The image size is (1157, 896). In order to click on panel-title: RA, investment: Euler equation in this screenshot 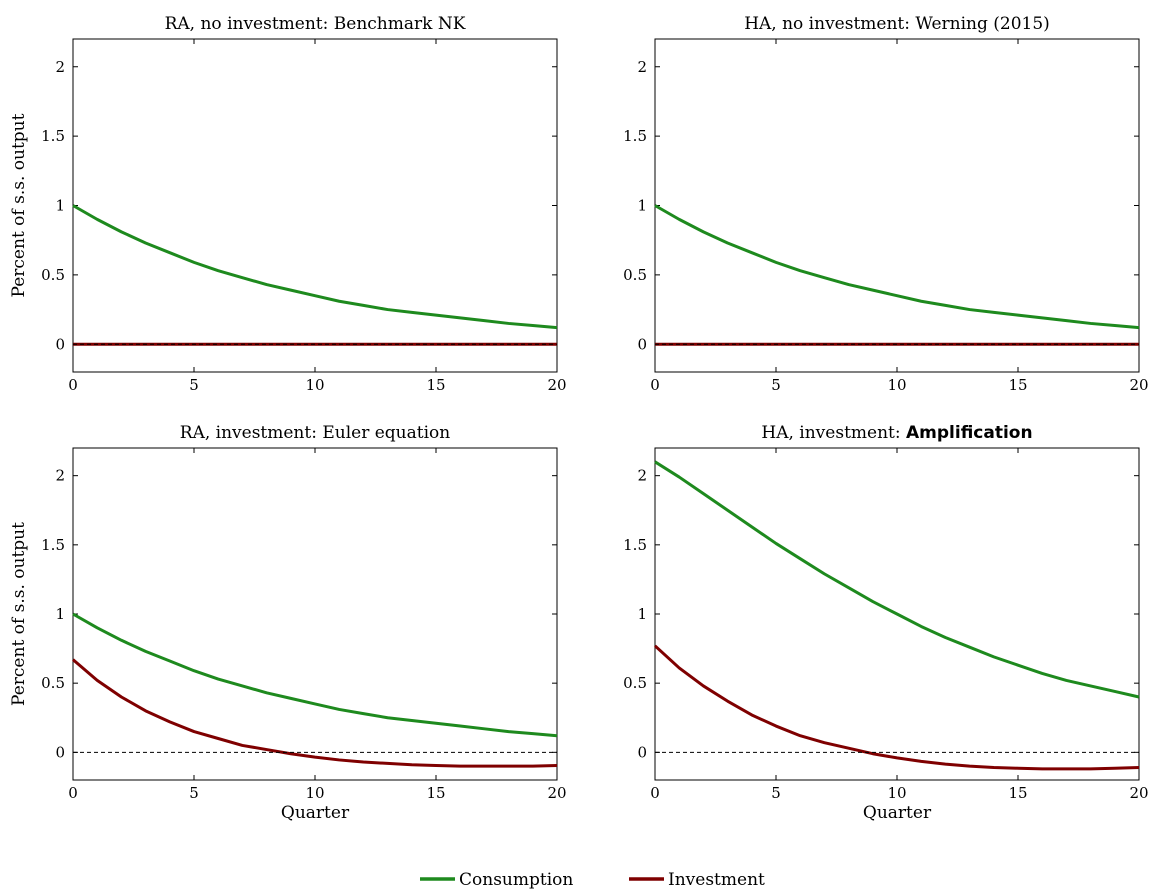, I will do `click(315, 433)`.